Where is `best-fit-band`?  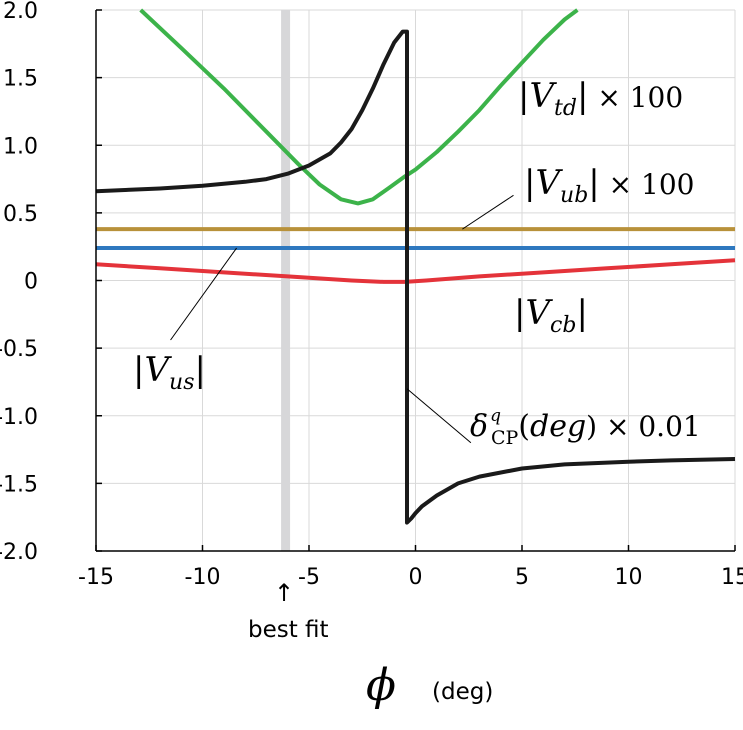
best-fit-band is located at coordinates (286, 280).